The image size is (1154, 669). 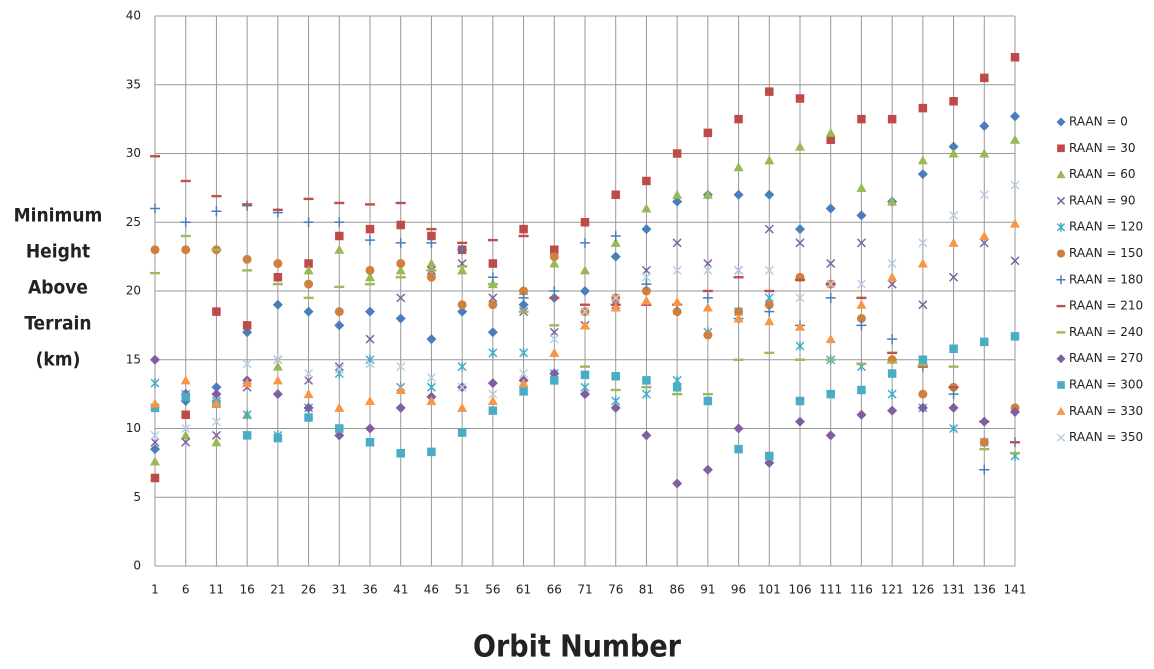 I want to click on y-tick-label: 5, so click(x=137, y=497).